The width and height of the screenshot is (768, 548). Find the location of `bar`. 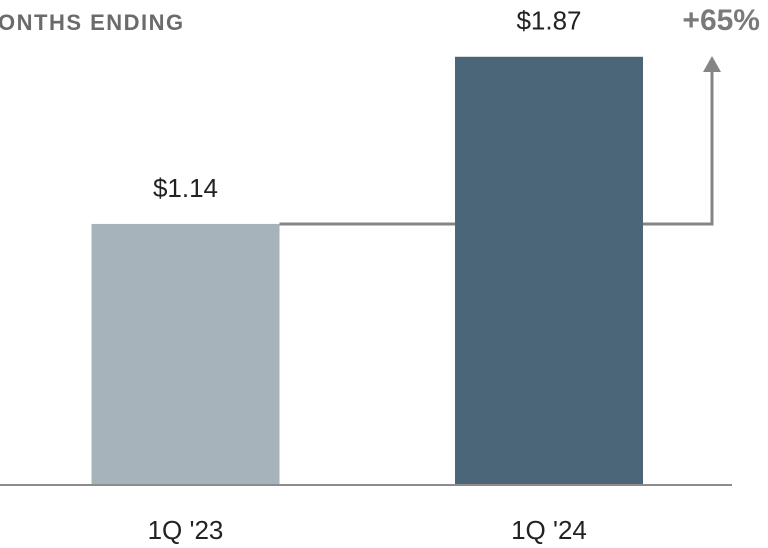

bar is located at coordinates (185, 354).